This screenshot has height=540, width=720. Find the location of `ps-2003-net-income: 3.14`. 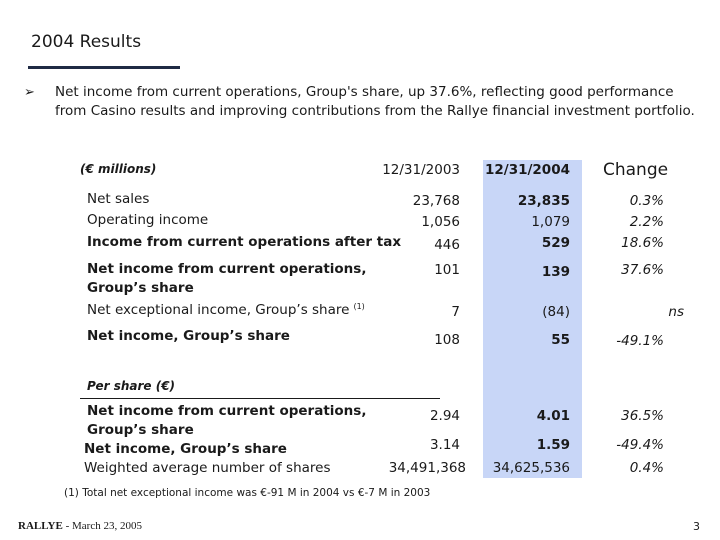

ps-2003-net-income: 3.14 is located at coordinates (444, 445).